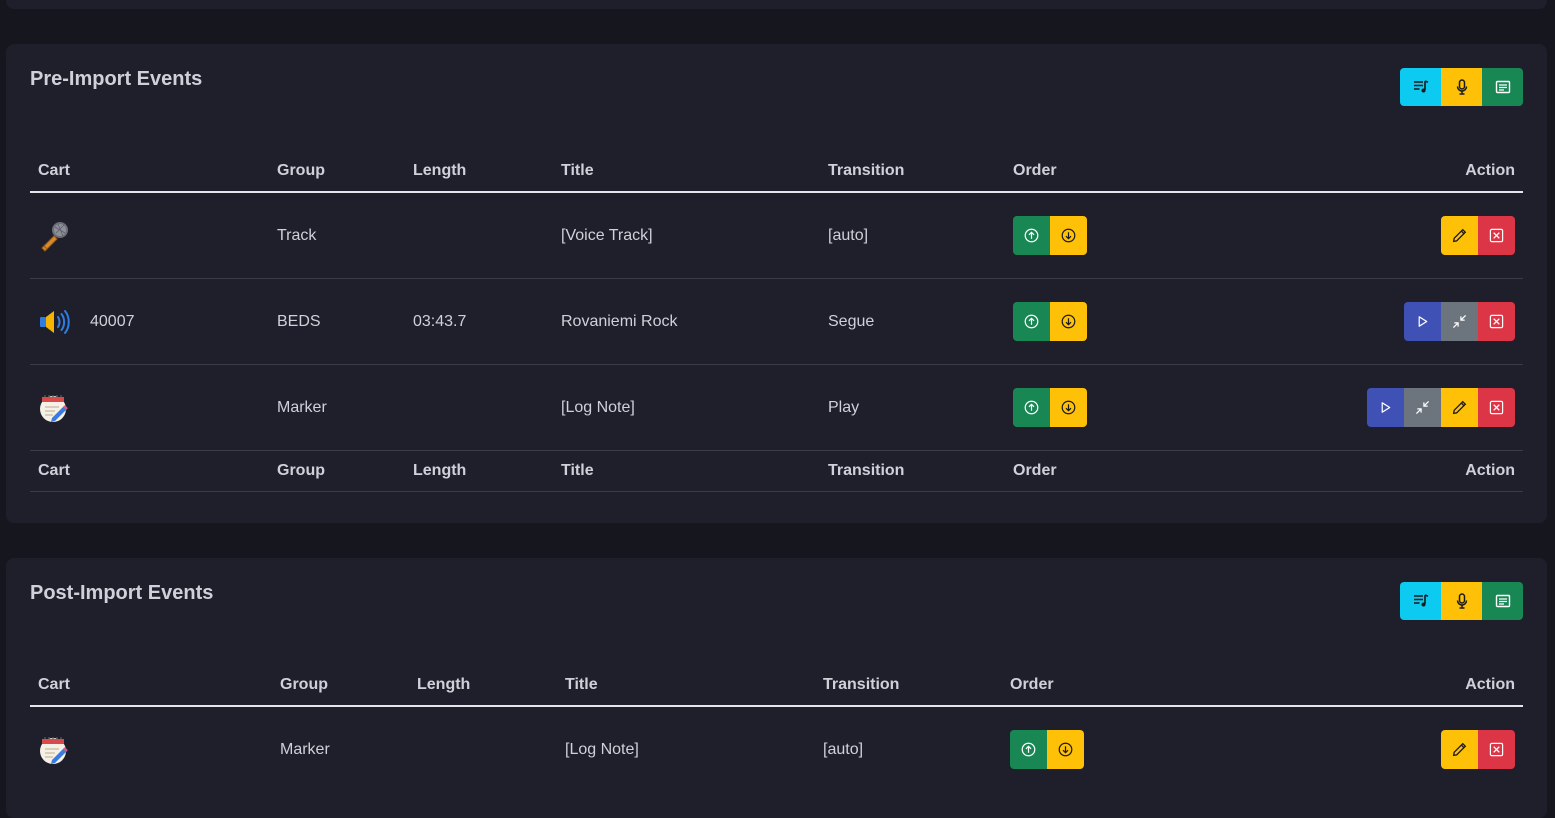 The height and width of the screenshot is (818, 1555). What do you see at coordinates (776, 4) in the screenshot?
I see `previous-card` at bounding box center [776, 4].